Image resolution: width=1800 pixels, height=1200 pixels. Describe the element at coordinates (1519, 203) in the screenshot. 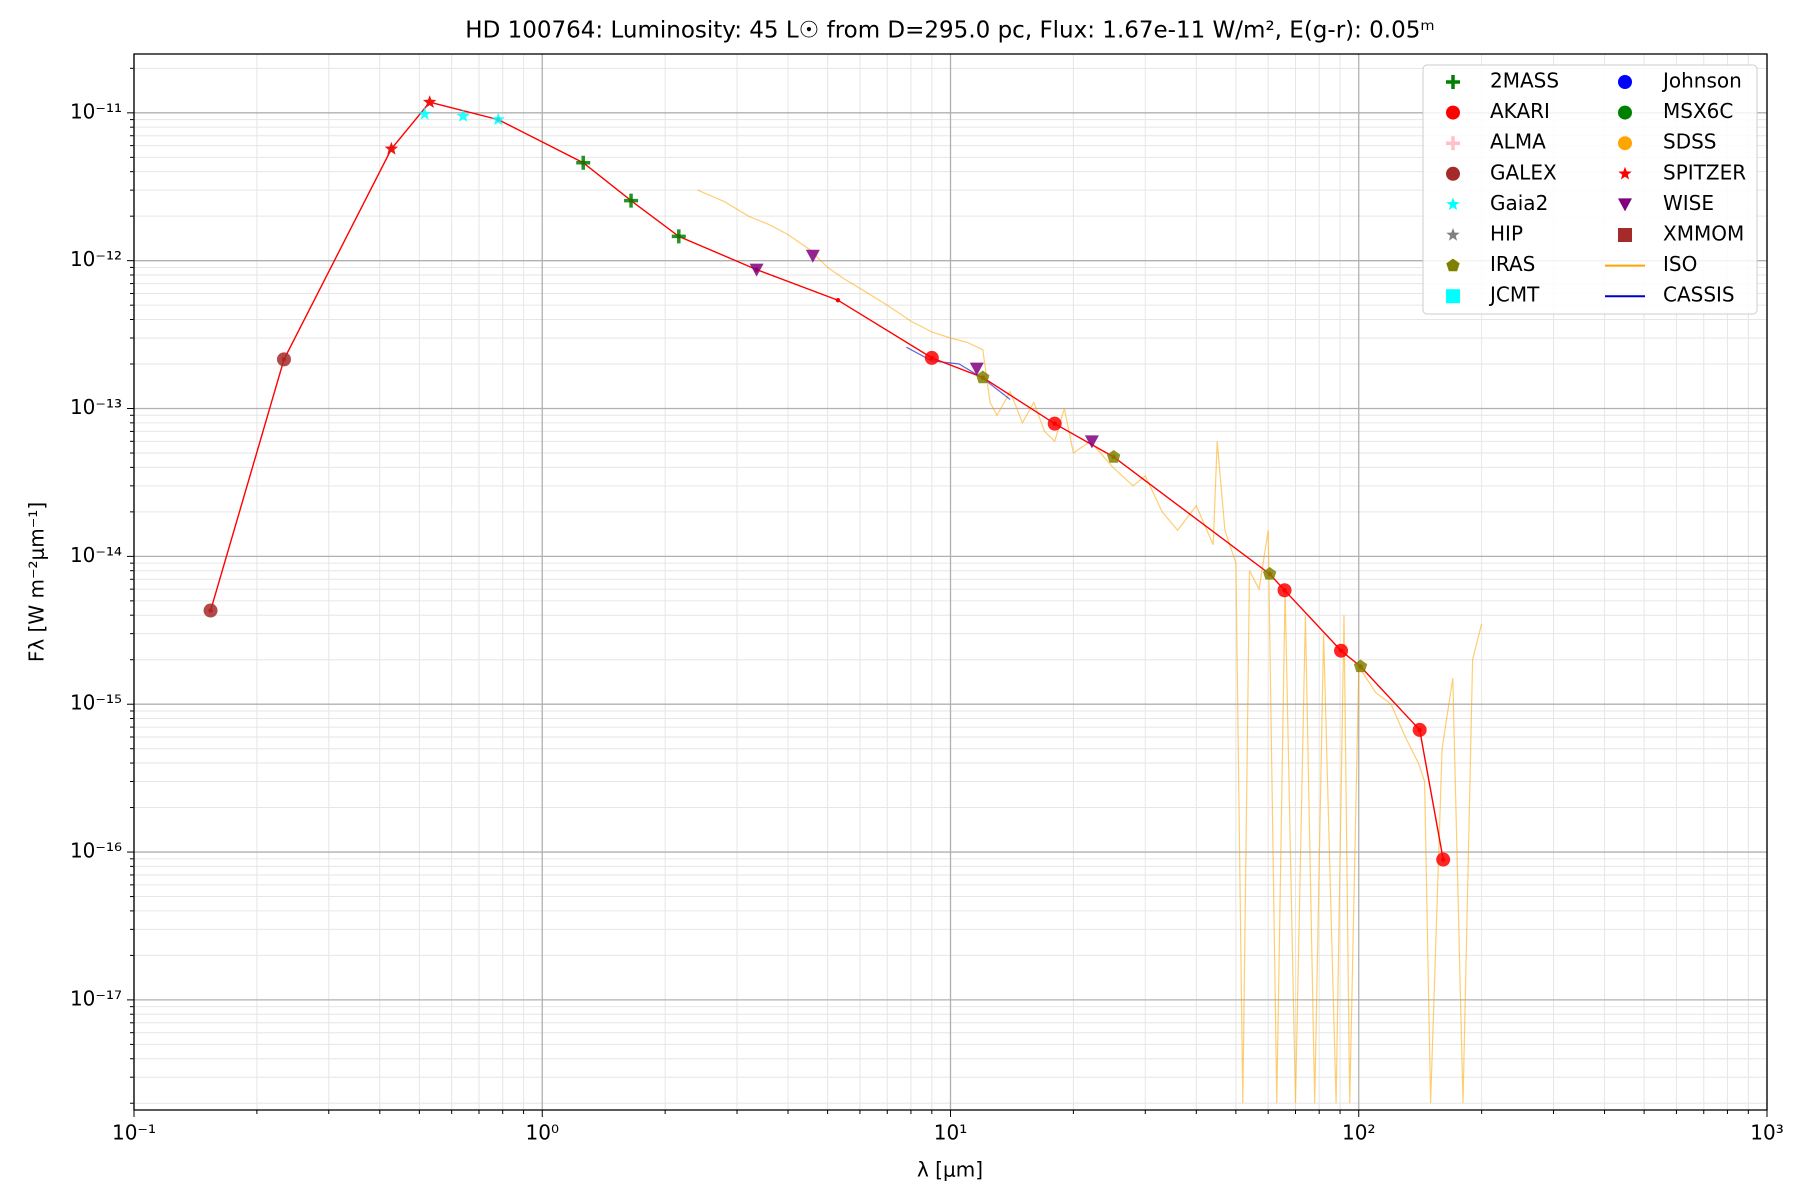

I see `legend-label: Gaia2` at that location.